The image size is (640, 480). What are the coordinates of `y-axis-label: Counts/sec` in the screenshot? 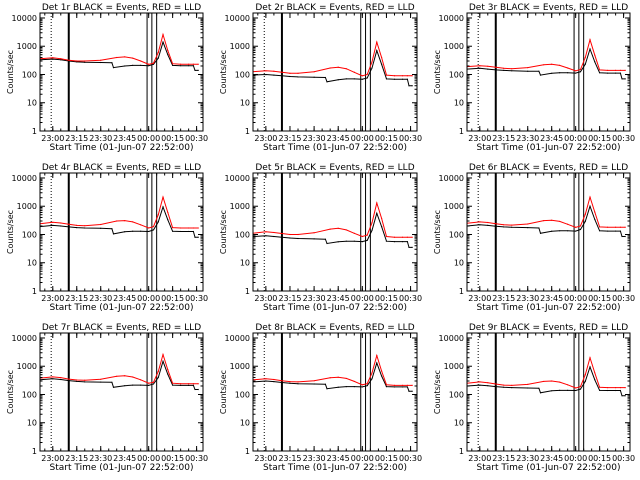 It's located at (10, 392).